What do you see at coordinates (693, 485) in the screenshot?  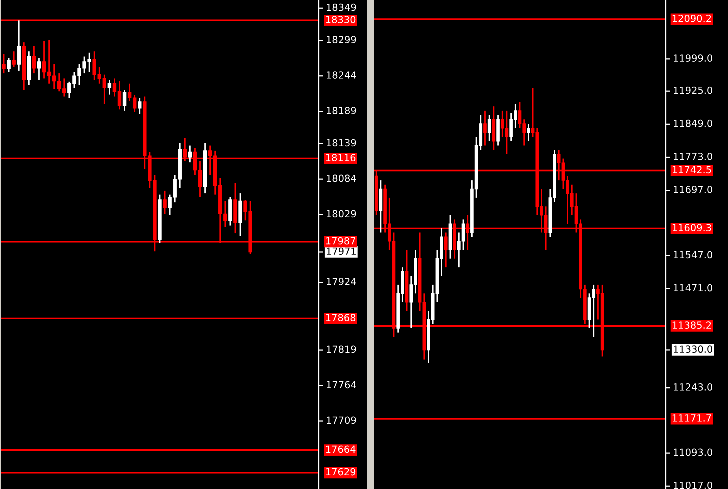 I see `y-tick-label: 11017.0` at bounding box center [693, 485].